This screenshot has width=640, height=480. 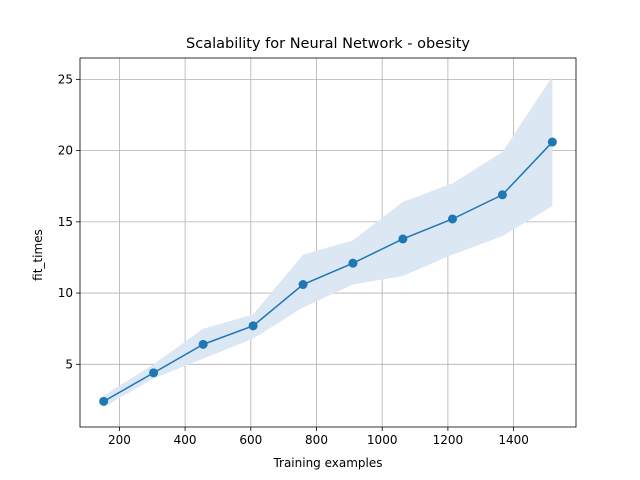 What do you see at coordinates (69, 364) in the screenshot?
I see `y-tick-label: 5` at bounding box center [69, 364].